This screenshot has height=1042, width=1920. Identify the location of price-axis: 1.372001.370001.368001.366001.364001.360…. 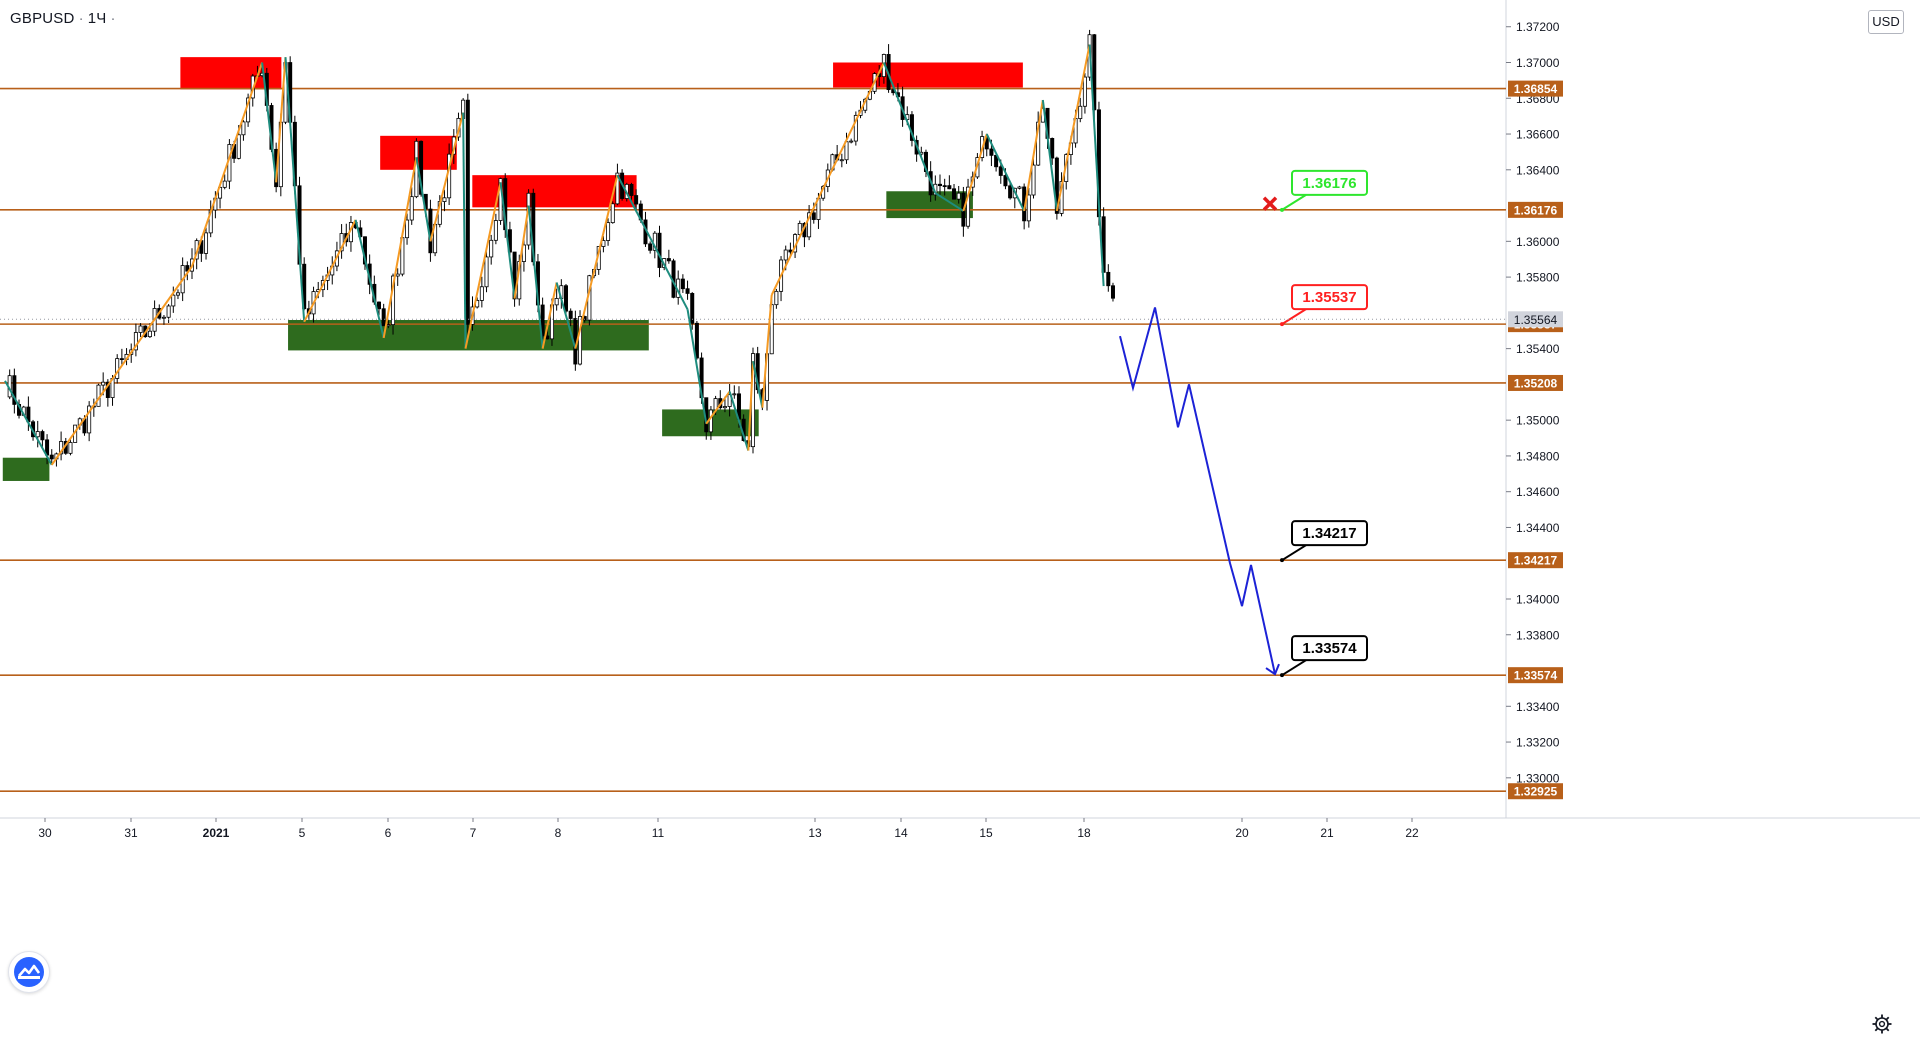
(1534, 410).